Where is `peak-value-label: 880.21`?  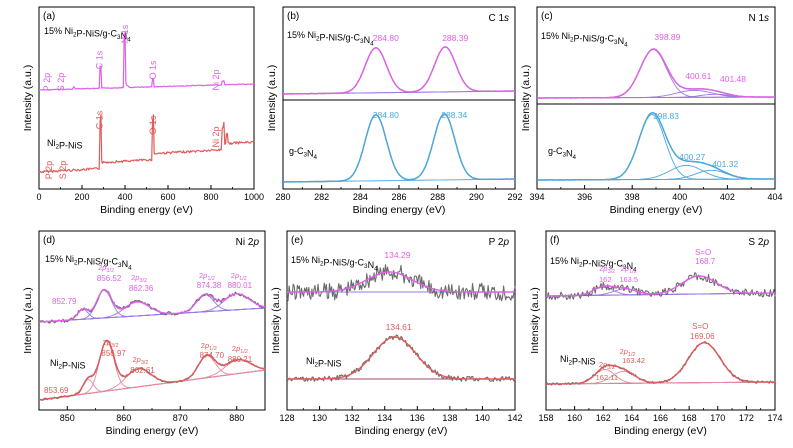 peak-value-label: 880.21 is located at coordinates (240, 359).